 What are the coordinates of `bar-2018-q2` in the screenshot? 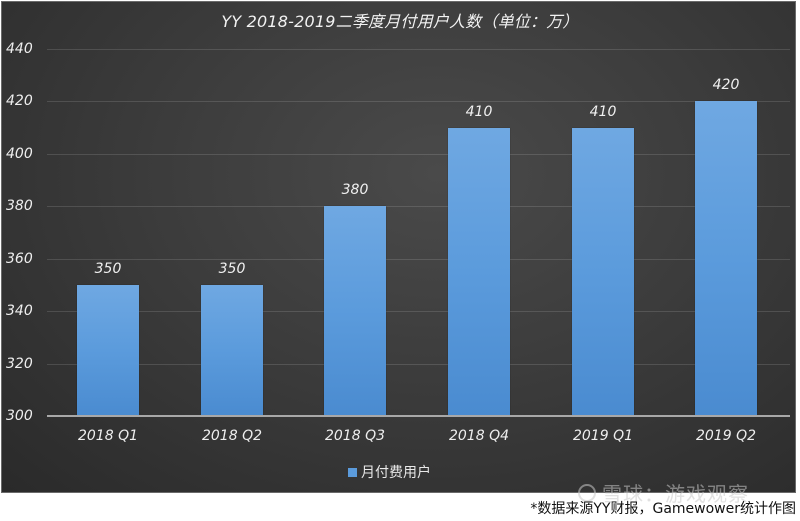 It's located at (232, 350).